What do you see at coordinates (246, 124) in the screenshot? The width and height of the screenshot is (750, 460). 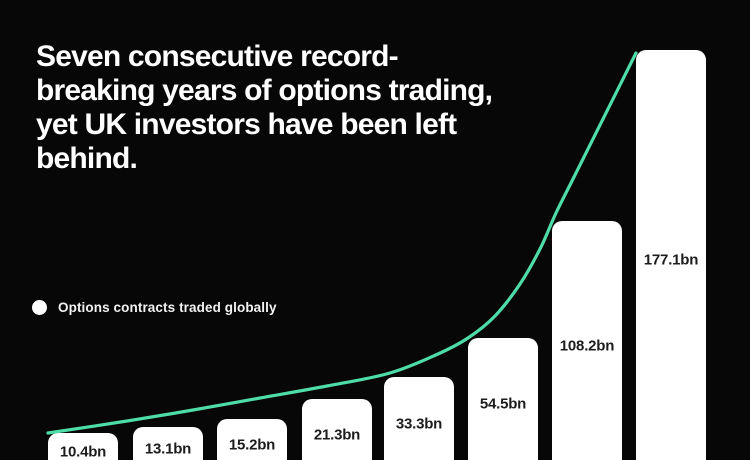 I see `headline-line-3: yet UK investors have been left` at bounding box center [246, 124].